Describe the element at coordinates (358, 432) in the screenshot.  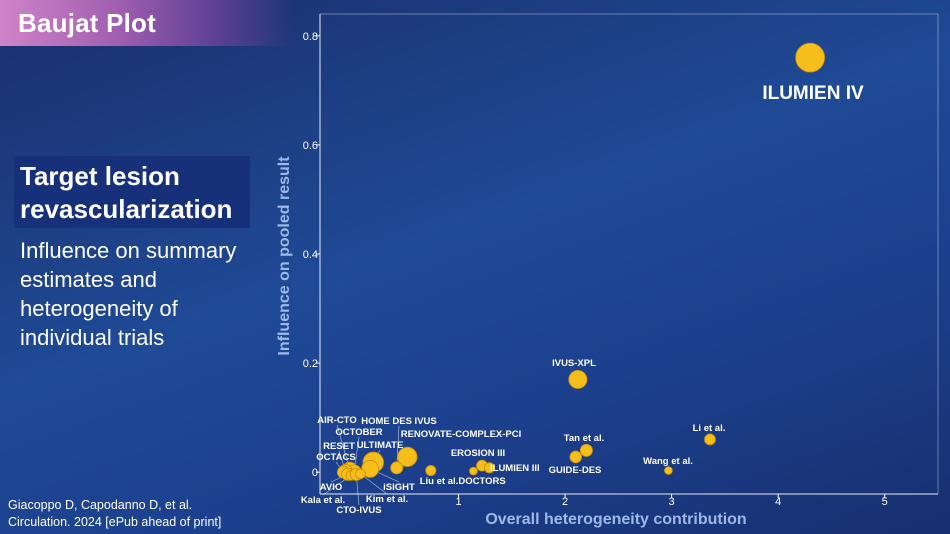
I see `point-label: OCTOBER` at that location.